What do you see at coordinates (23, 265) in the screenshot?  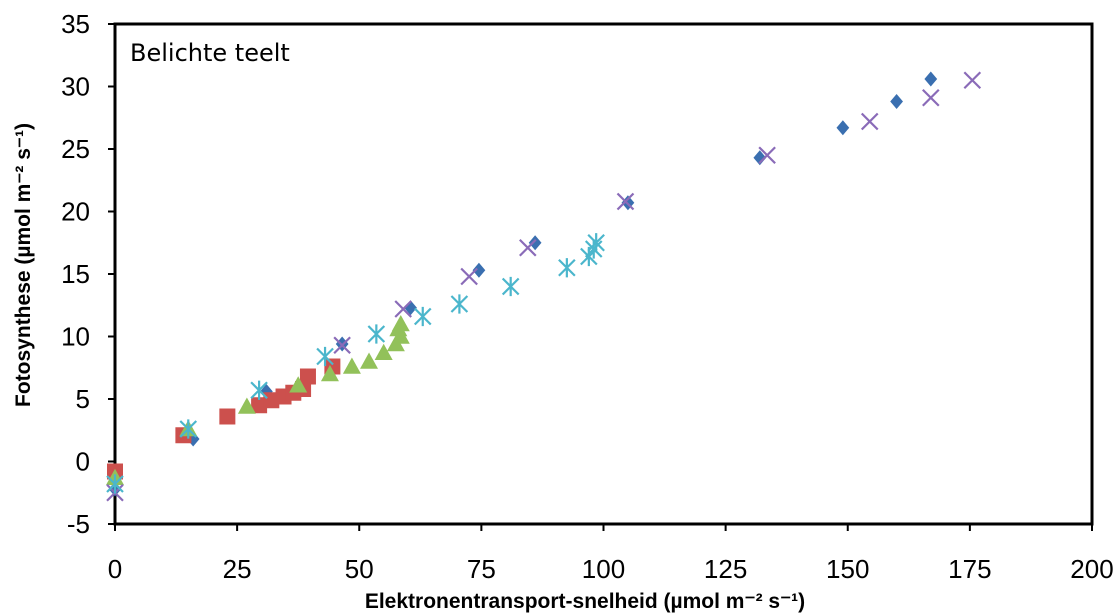 I see `y-axis-title: Fotosynthese (µmol m⁻² s⁻¹)` at bounding box center [23, 265].